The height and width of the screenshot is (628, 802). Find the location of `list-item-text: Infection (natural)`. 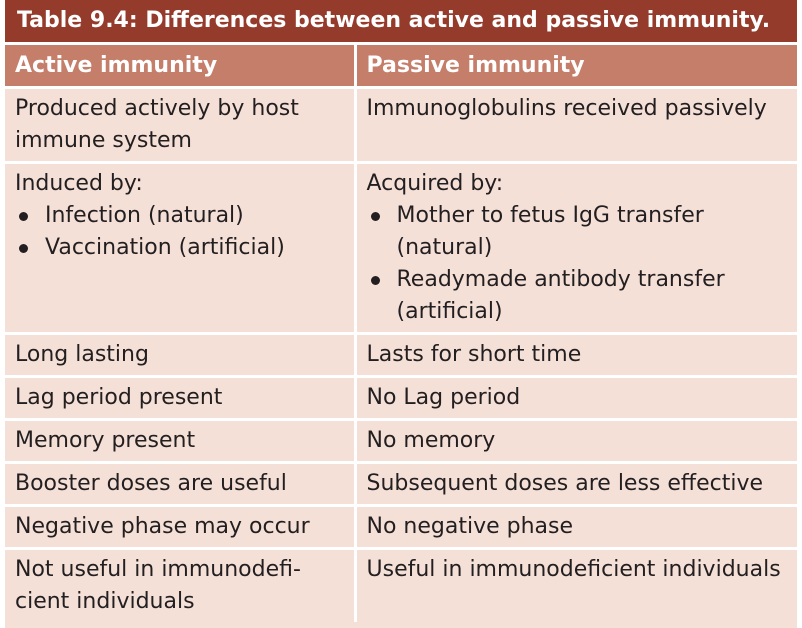

list-item-text: Infection (natural) is located at coordinates (144, 215).